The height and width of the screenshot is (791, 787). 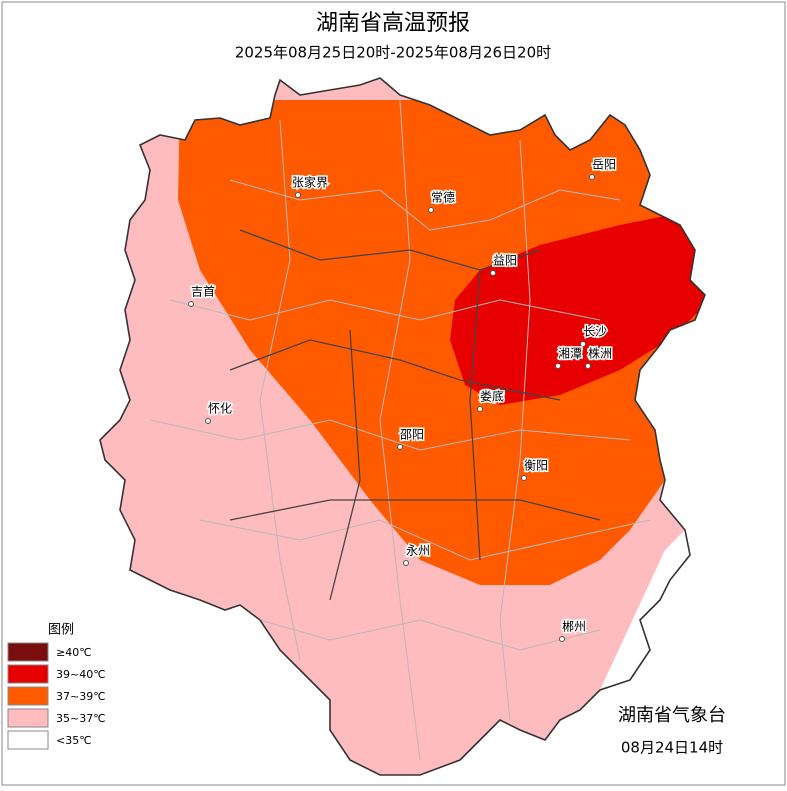 What do you see at coordinates (61, 630) in the screenshot?
I see `legend-title: 图例` at bounding box center [61, 630].